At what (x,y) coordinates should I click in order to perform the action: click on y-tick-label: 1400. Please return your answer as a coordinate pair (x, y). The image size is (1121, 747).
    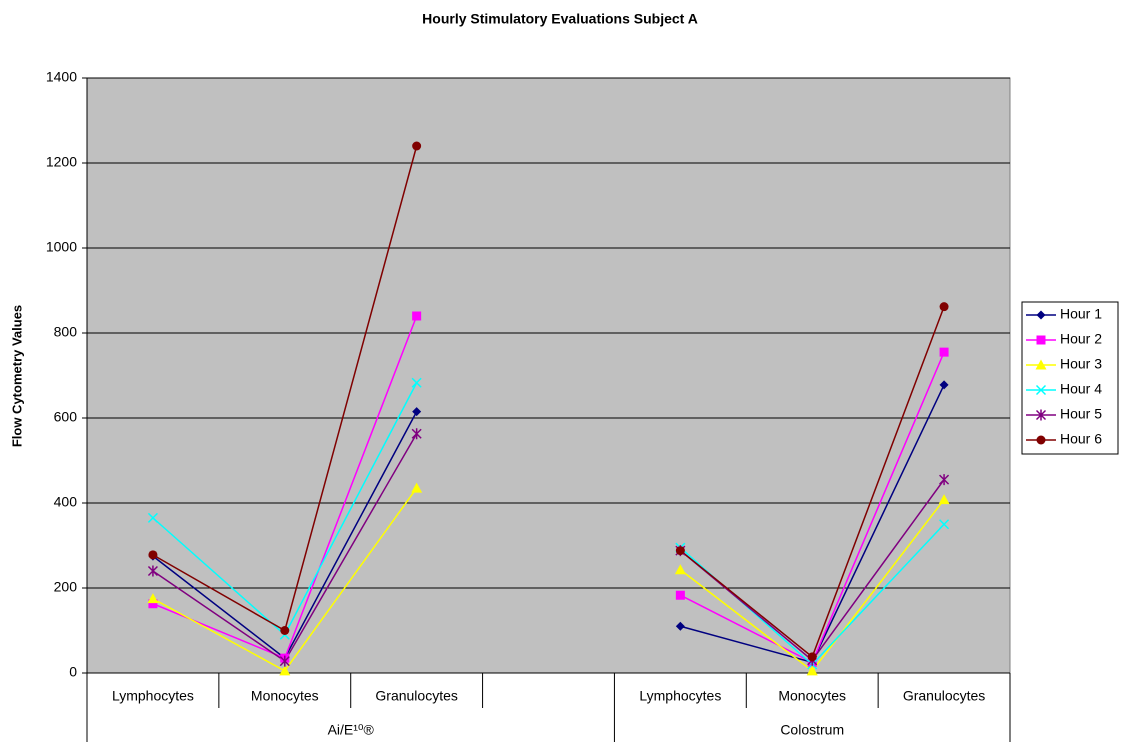
    Looking at the image, I should click on (61, 77).